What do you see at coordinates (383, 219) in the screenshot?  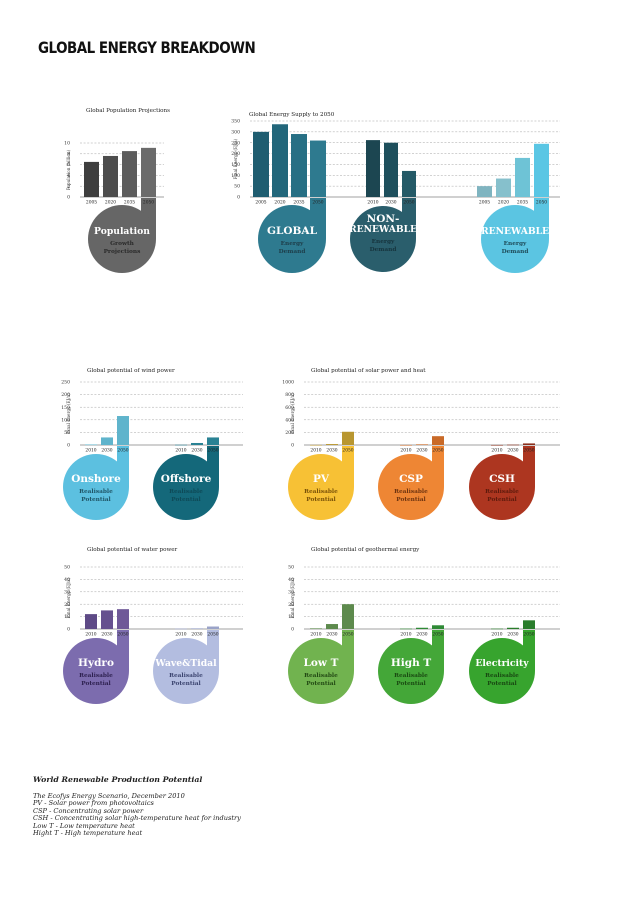 I see `group-label-title: NON-` at bounding box center [383, 219].